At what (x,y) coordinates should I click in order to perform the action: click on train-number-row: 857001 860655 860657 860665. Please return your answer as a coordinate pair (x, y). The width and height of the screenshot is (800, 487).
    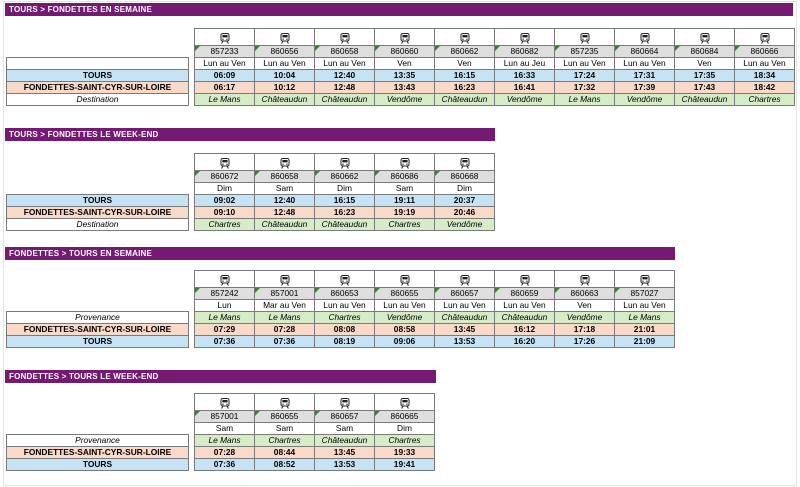
    Looking at the image, I should click on (221, 416).